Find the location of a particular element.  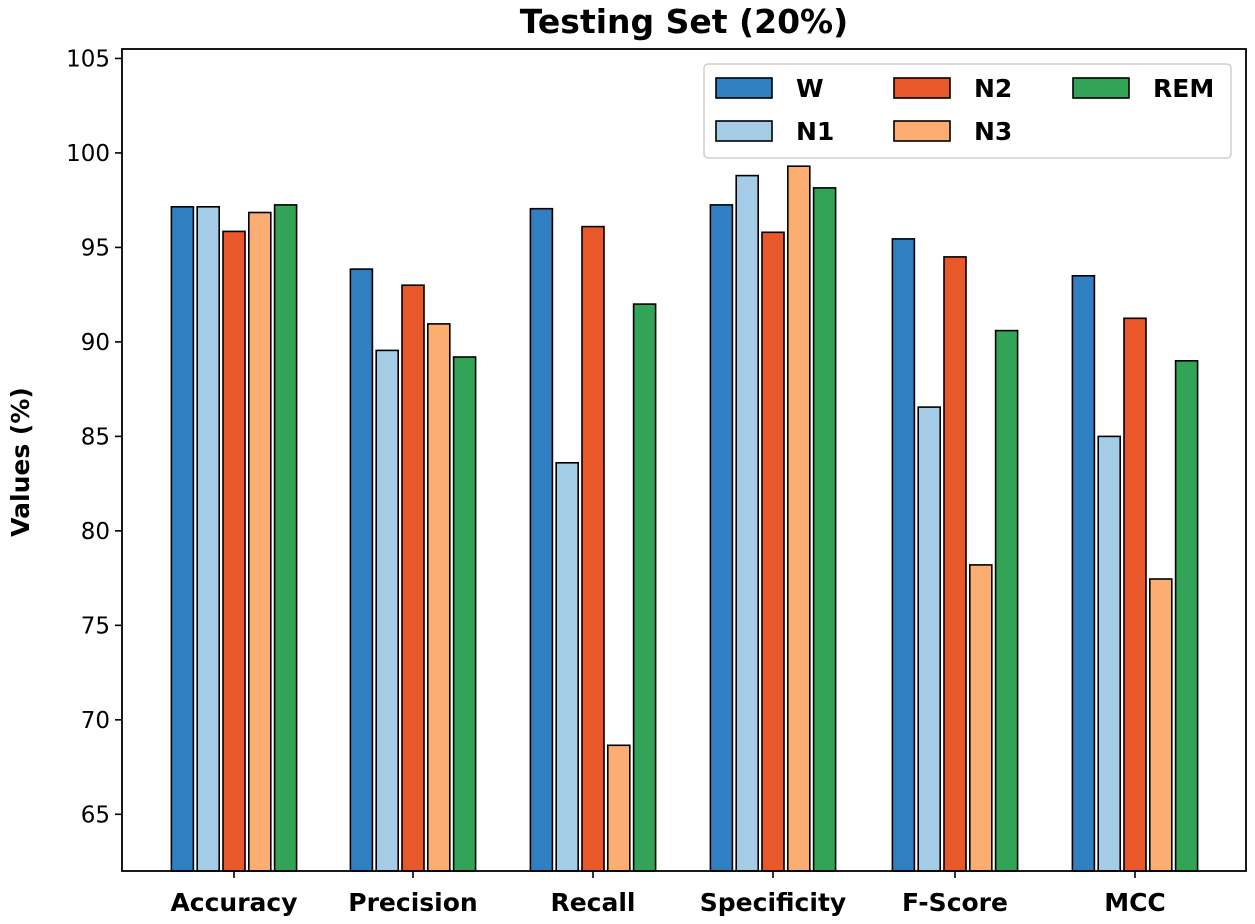

bar-n2-accuracy is located at coordinates (234, 551).